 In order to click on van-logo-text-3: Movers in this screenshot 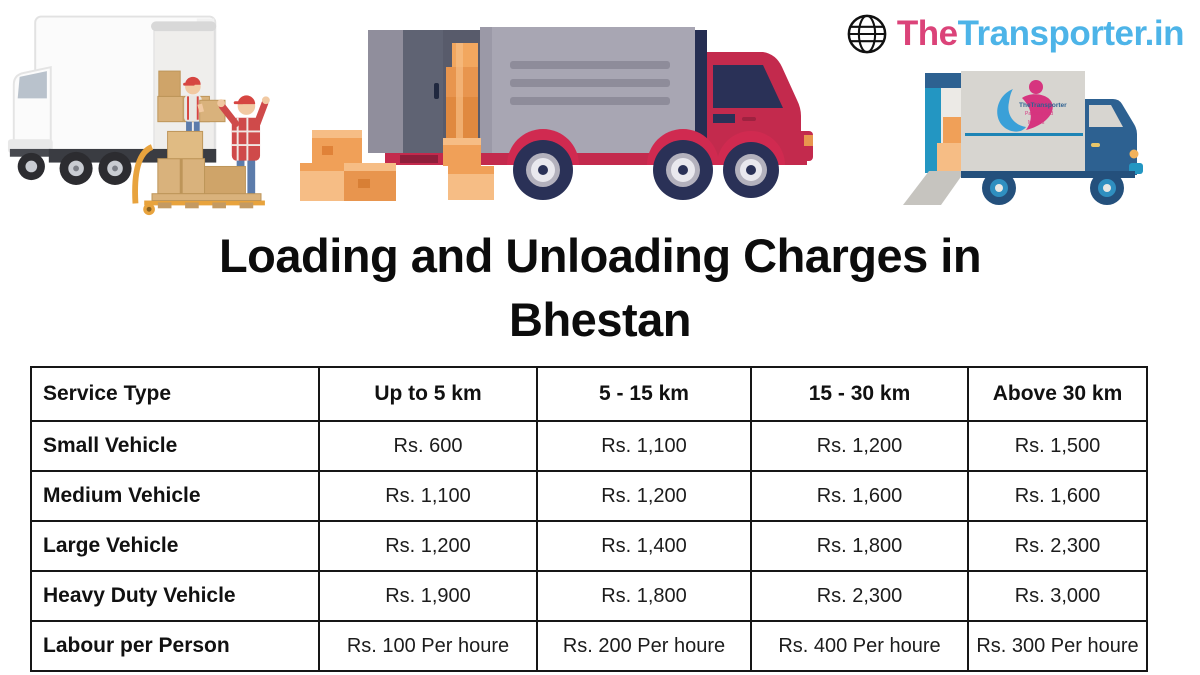, I will do `click(1036, 123)`.